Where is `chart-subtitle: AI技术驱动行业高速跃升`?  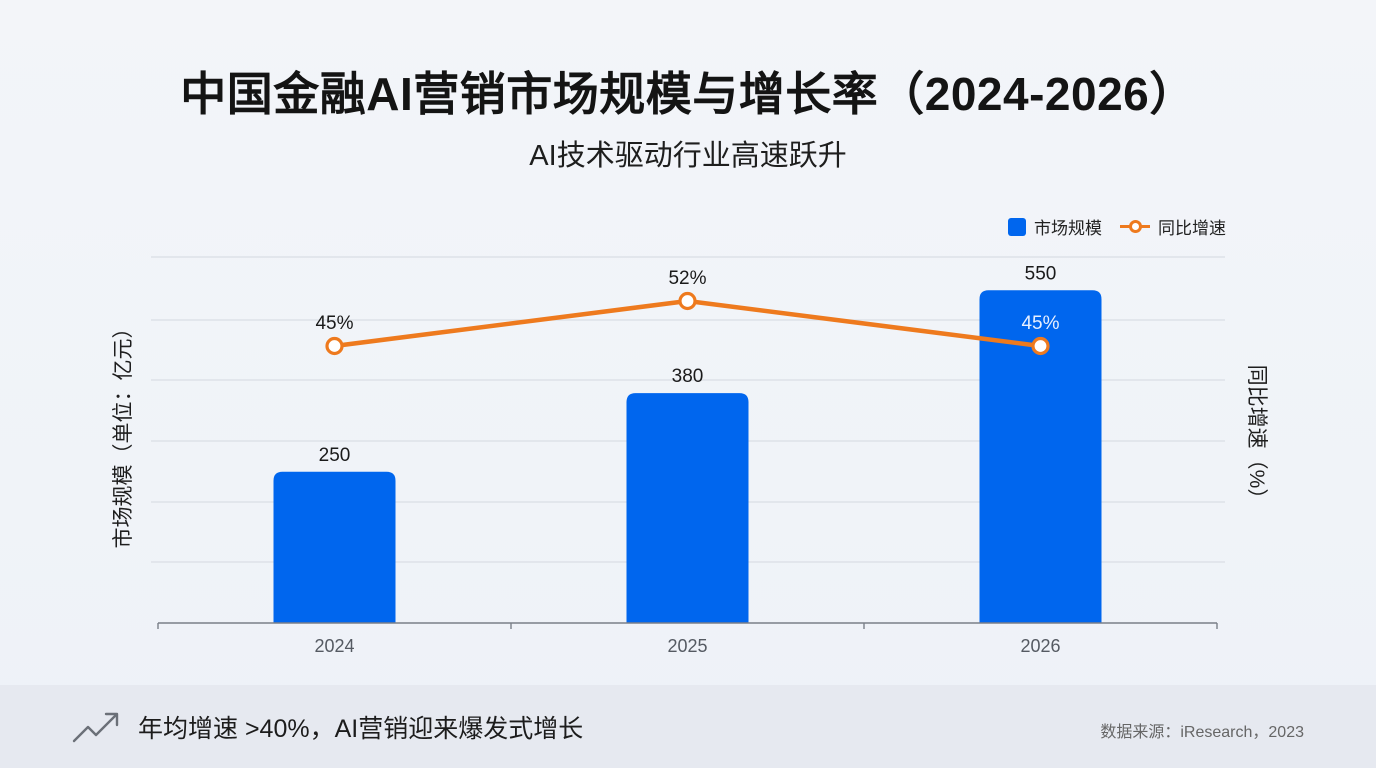 chart-subtitle: AI技术驱动行业高速跃升 is located at coordinates (688, 156).